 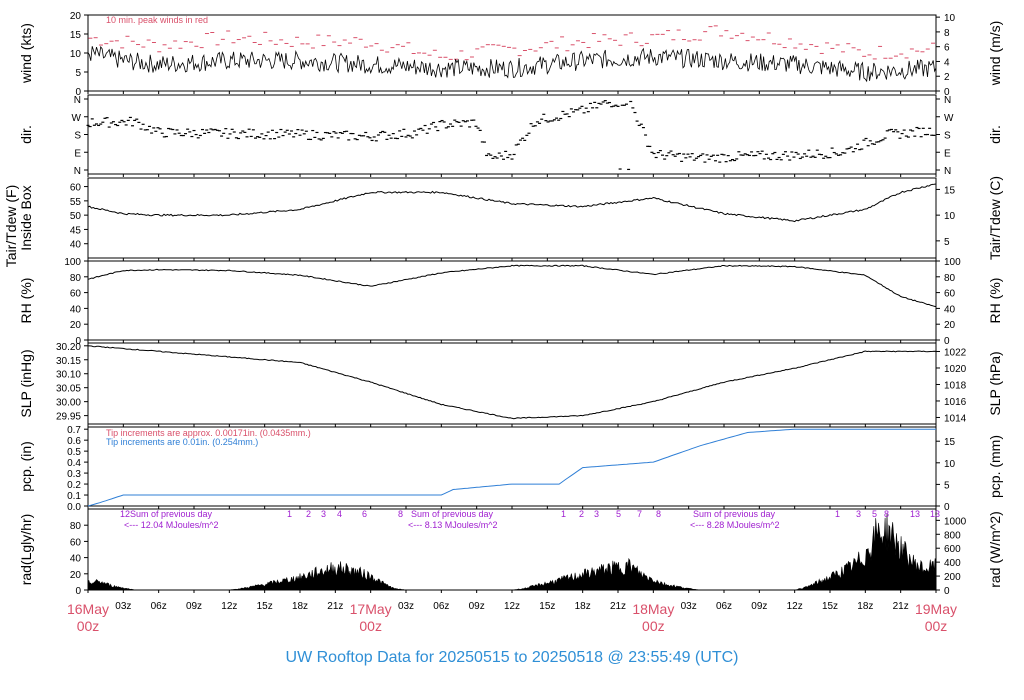 What do you see at coordinates (995, 549) in the screenshot?
I see `radiation-ylabel-right: rad (W/m^2)` at bounding box center [995, 549].